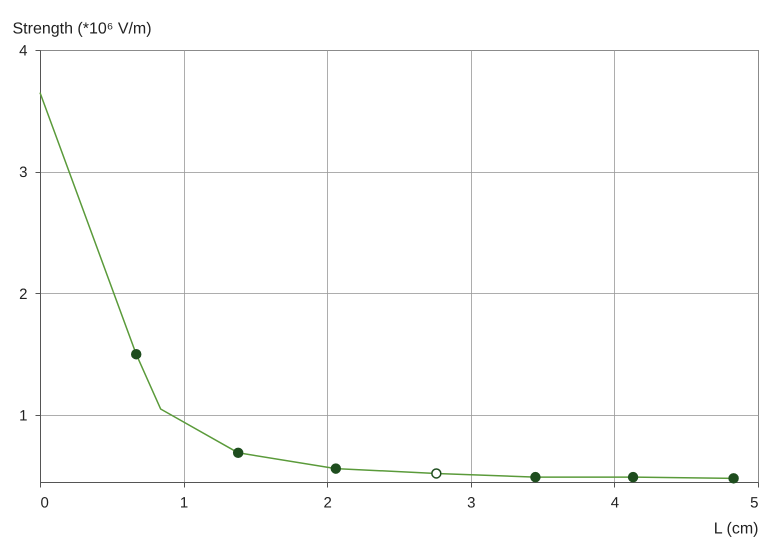  I want to click on y-tick-label: 4, so click(23, 51).